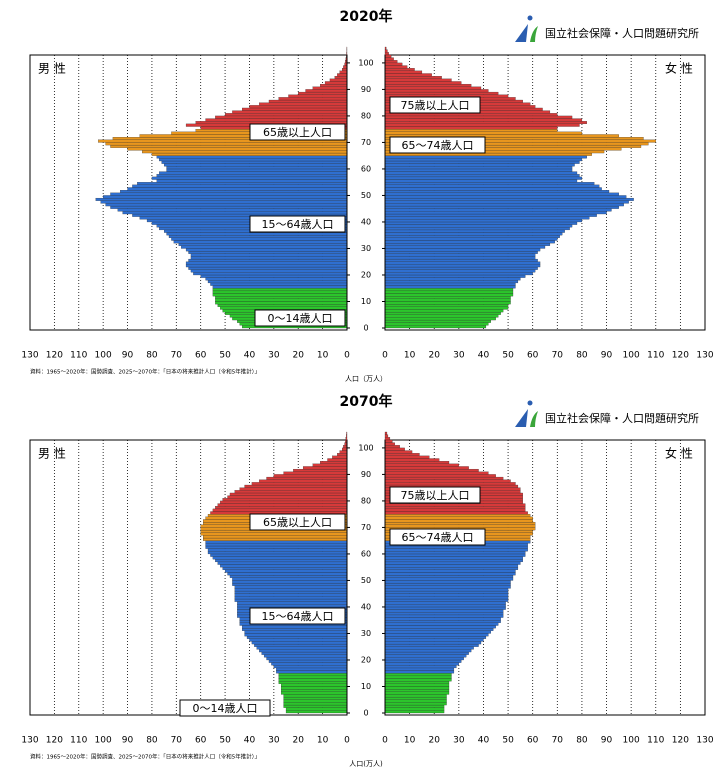  I want to click on x-tick-label: 0, so click(347, 356).